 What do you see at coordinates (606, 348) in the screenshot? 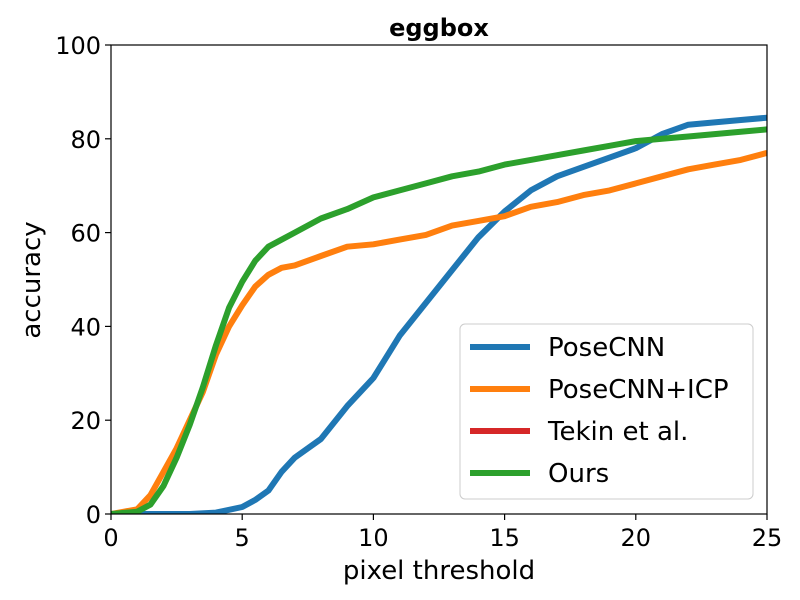
I see `legend-label: PoseCNN` at bounding box center [606, 348].